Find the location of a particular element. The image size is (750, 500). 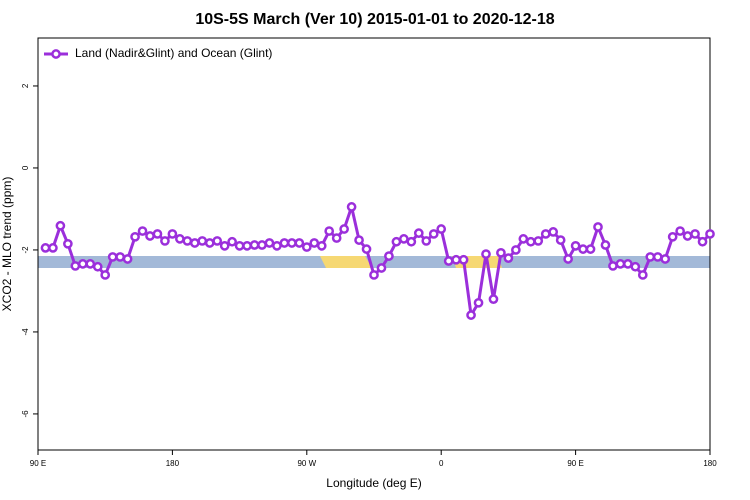

surface-band is located at coordinates (374, 262).